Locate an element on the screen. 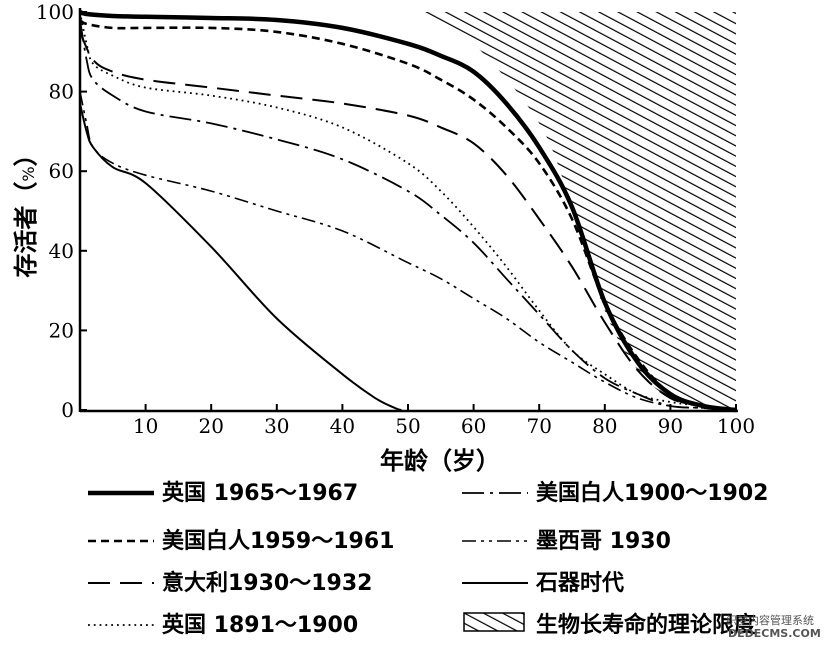  y-tick-label: 60 is located at coordinates (61, 171).